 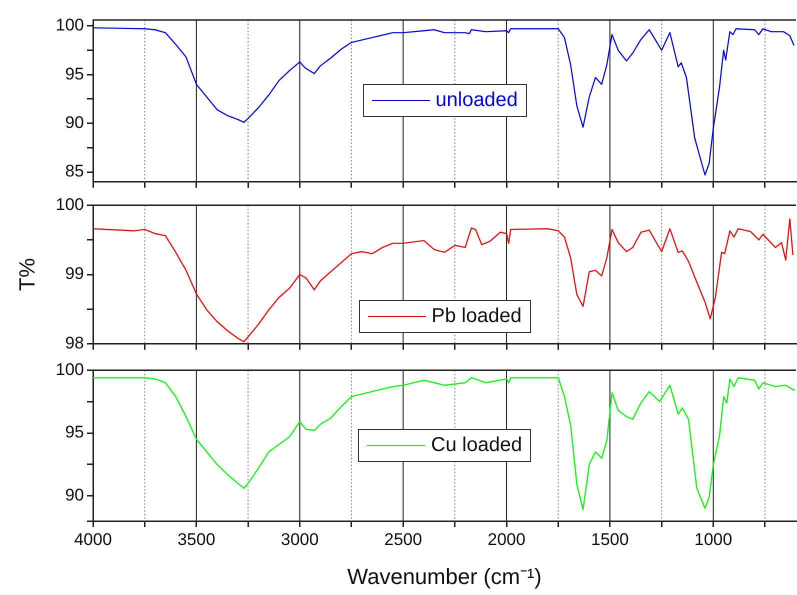 I want to click on y-tick-label: 98, so click(x=74, y=342).